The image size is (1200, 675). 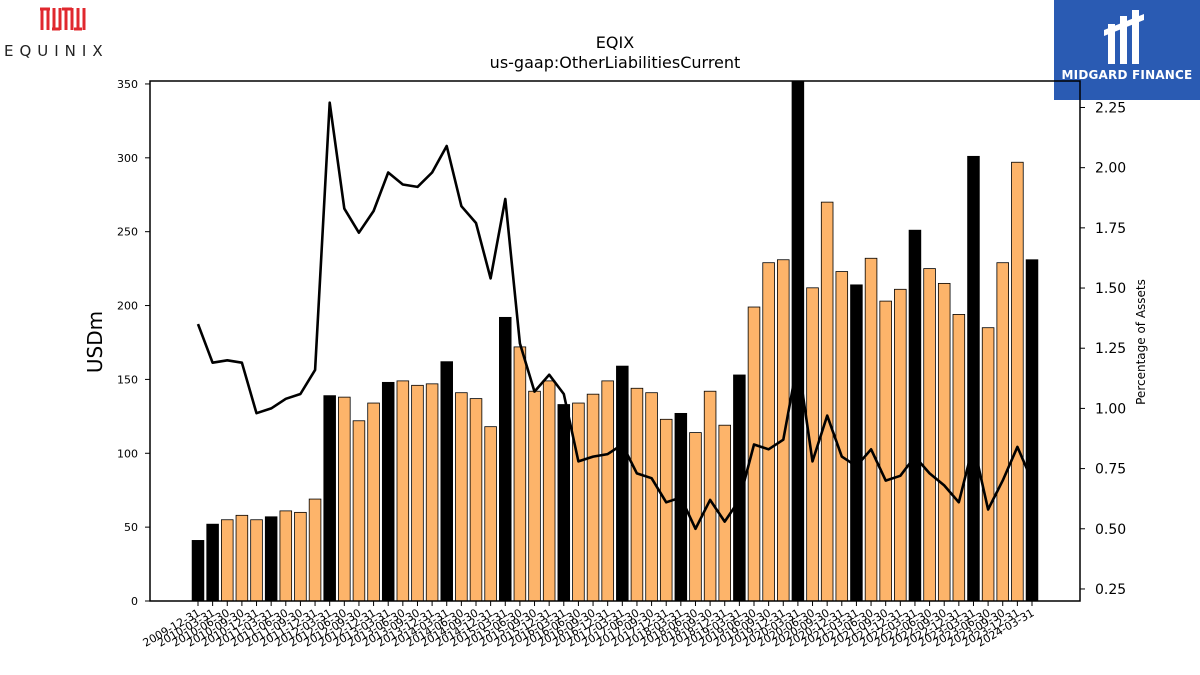 What do you see at coordinates (1110, 349) in the screenshot?
I see `y2-tick-label: 1.25` at bounding box center [1110, 349].